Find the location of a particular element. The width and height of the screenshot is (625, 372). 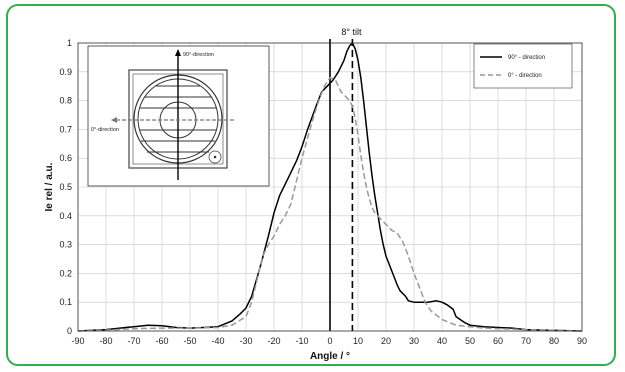

x-tick-label: 30 is located at coordinates (414, 341).